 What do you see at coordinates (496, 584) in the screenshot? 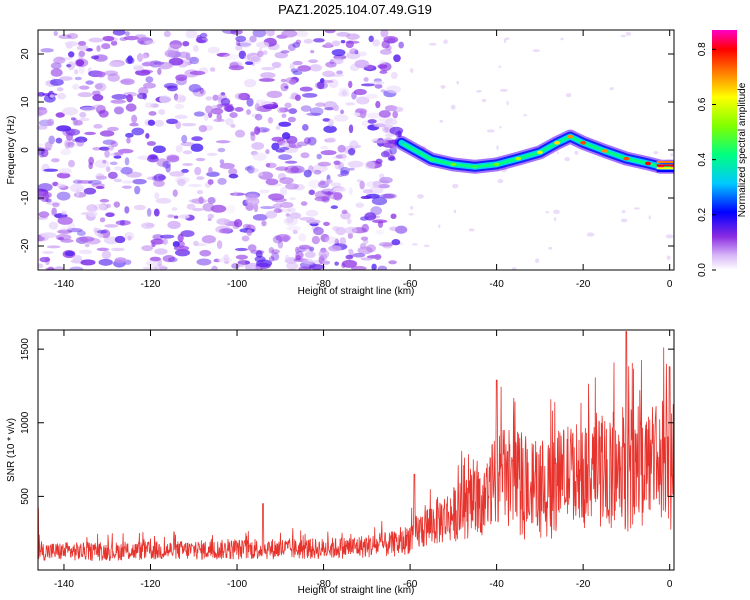
I see `x-tick-label: -40` at bounding box center [496, 584].